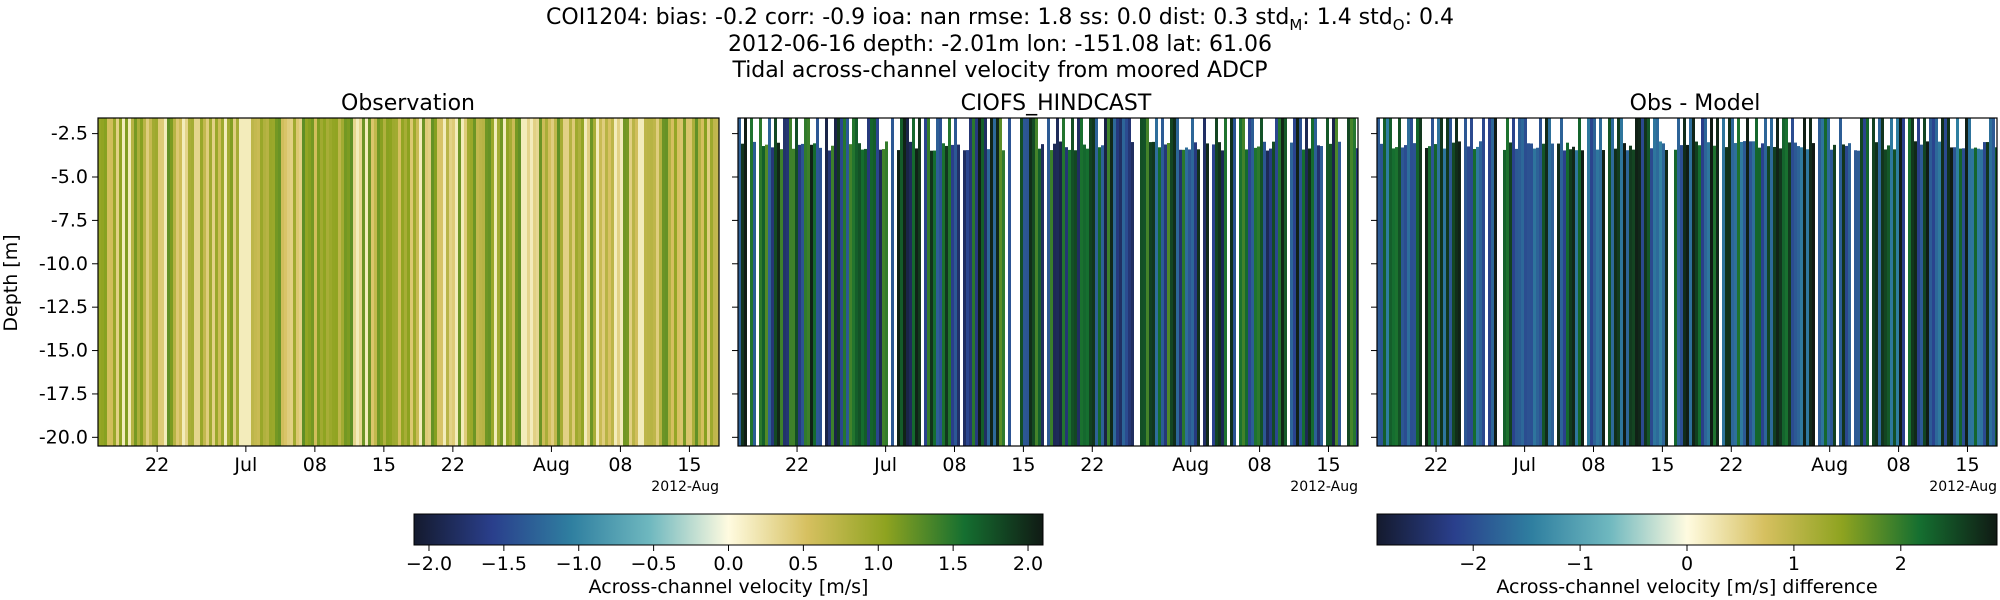 Image resolution: width=2000 pixels, height=600 pixels. What do you see at coordinates (1687, 529) in the screenshot?
I see `colorbar-body` at bounding box center [1687, 529].